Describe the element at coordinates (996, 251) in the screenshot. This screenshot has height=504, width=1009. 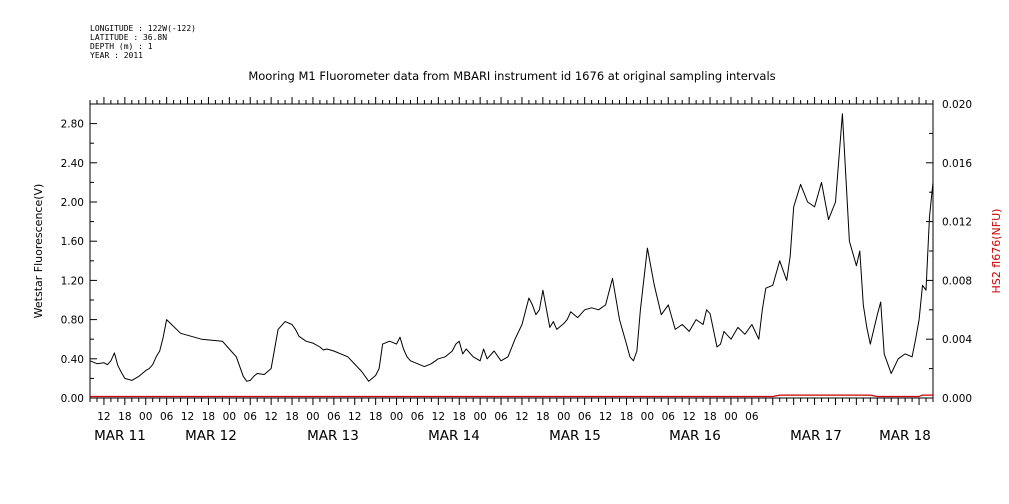
I see `y-axis-label-right: HS2 fl676(NFU)` at that location.